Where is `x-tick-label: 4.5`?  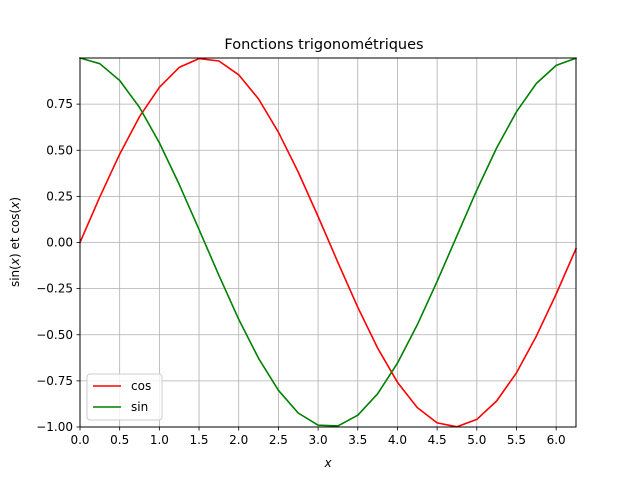 x-tick-label: 4.5 is located at coordinates (437, 440).